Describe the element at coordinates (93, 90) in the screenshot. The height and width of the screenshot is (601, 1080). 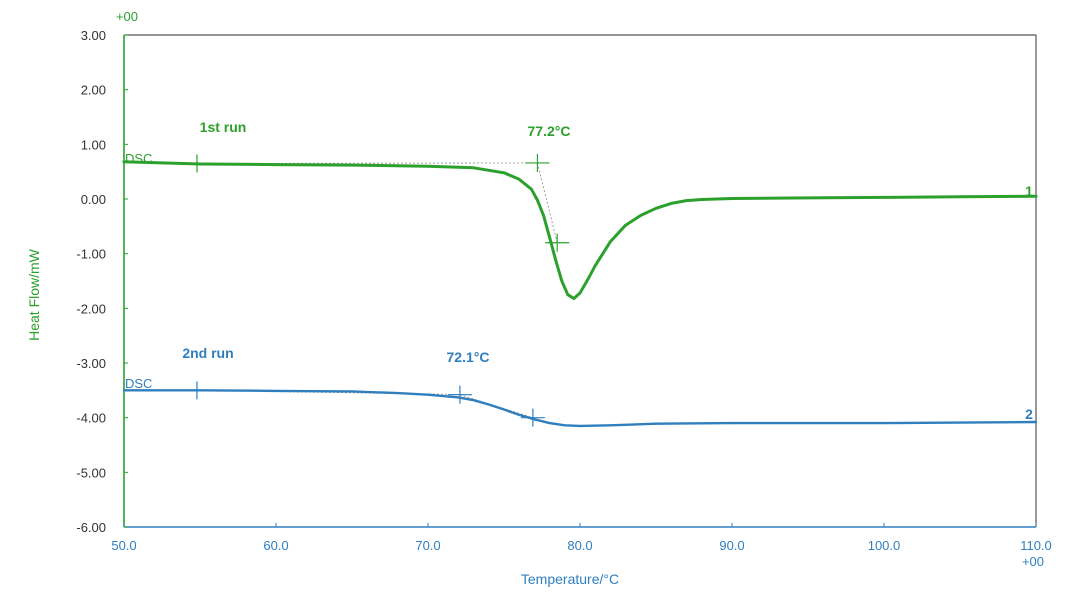
I see `y-tick-label: 2.00` at that location.